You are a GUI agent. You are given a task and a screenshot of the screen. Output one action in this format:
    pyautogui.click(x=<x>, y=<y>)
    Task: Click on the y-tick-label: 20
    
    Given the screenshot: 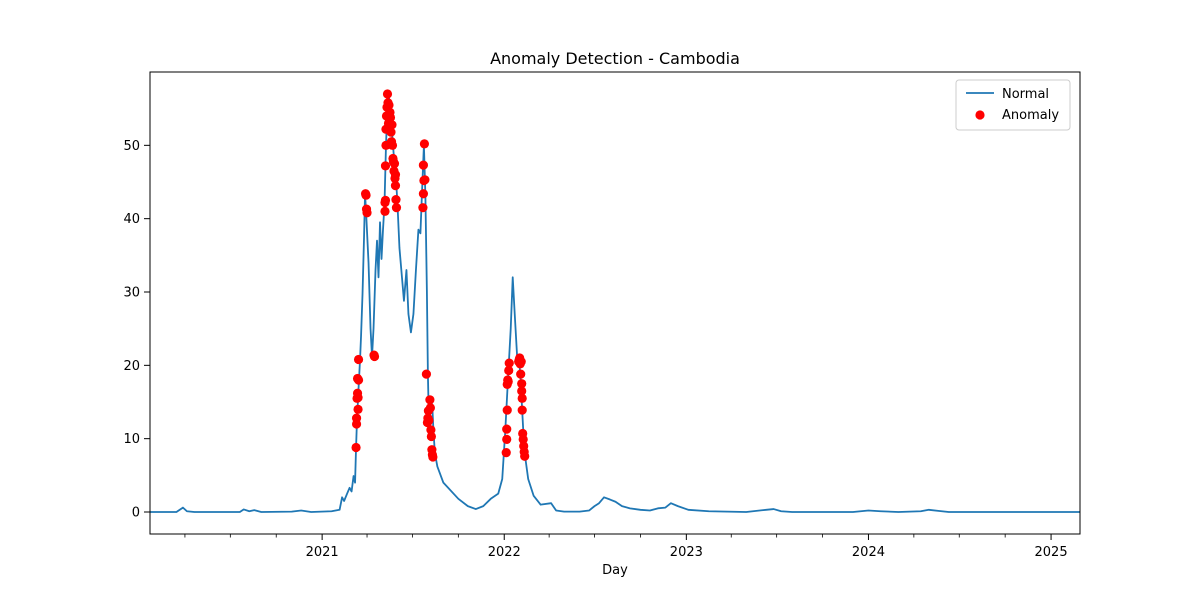 What is the action you would take?
    pyautogui.click(x=131, y=366)
    